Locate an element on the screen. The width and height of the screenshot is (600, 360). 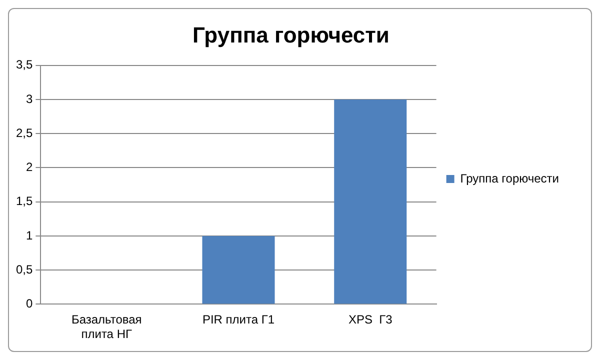
y-tick-label: 1 is located at coordinates (29, 235).